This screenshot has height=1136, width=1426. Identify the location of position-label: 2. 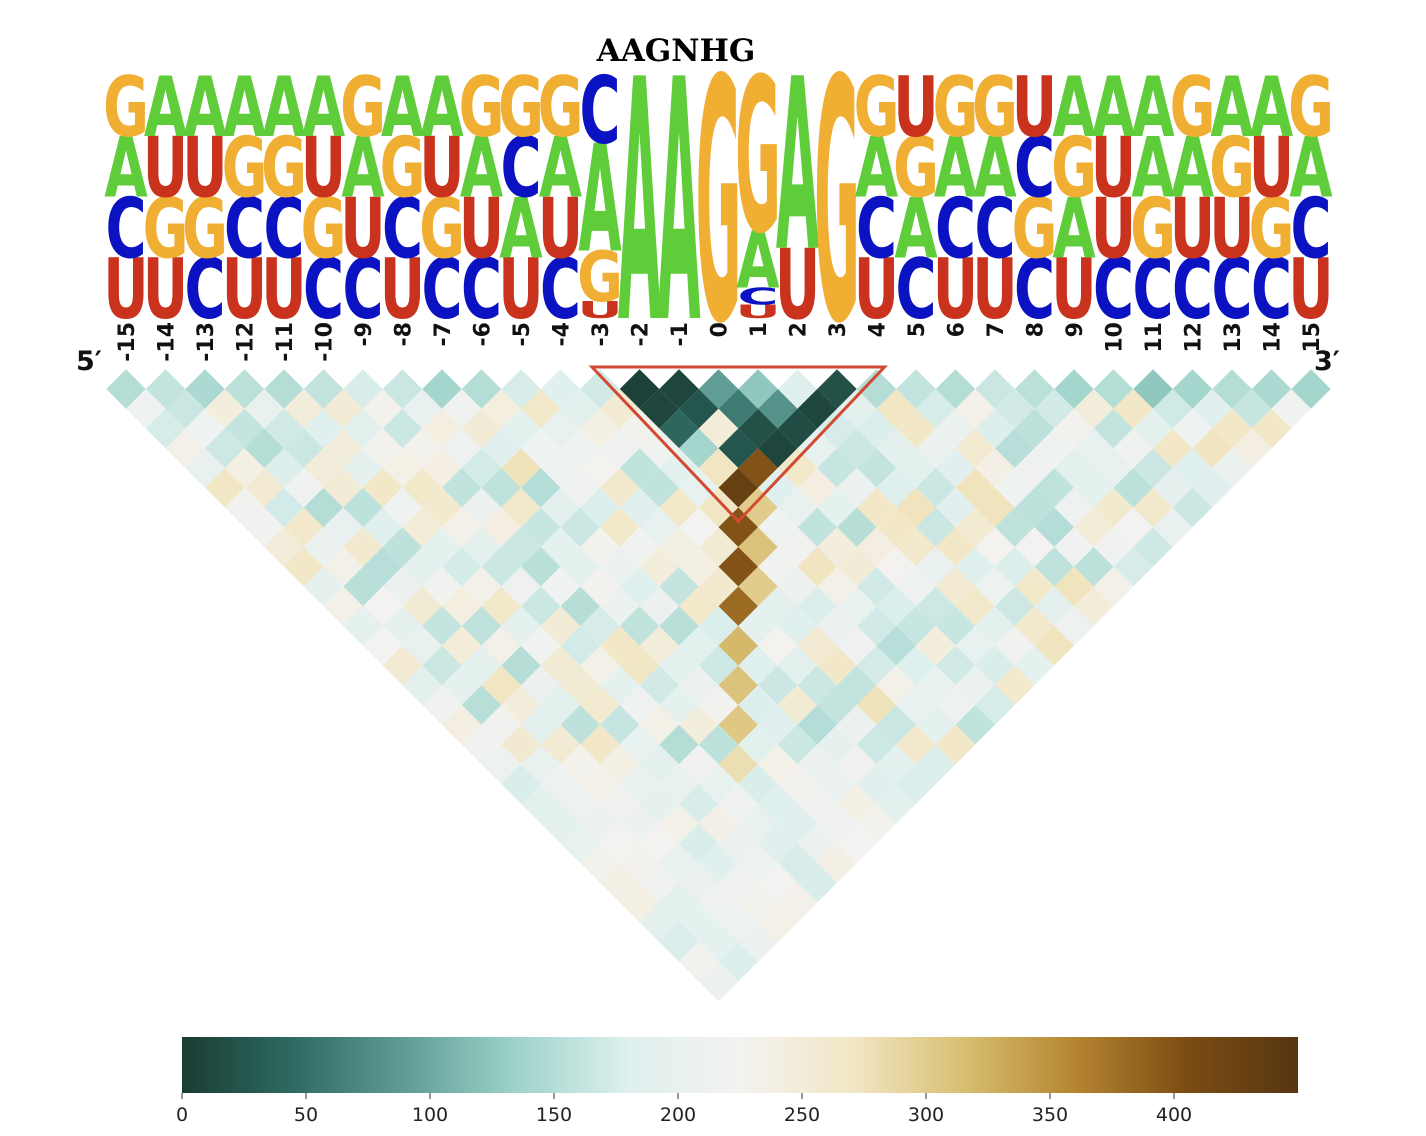
(799, 329).